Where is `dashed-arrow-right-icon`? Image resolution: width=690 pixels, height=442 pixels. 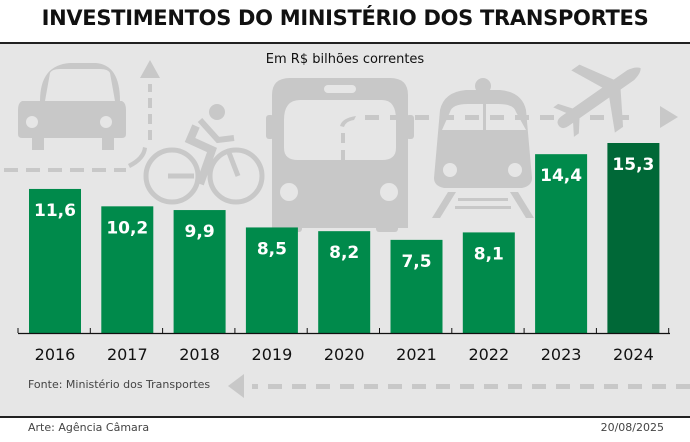 dashed-arrow-right-icon is located at coordinates (509, 166).